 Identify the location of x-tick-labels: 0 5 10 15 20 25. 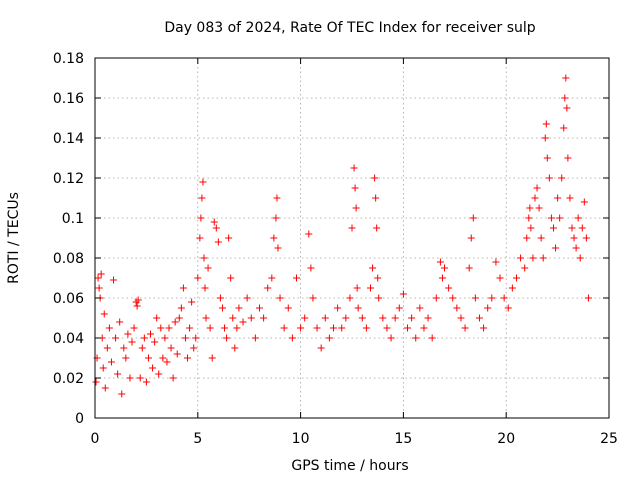
(354, 439).